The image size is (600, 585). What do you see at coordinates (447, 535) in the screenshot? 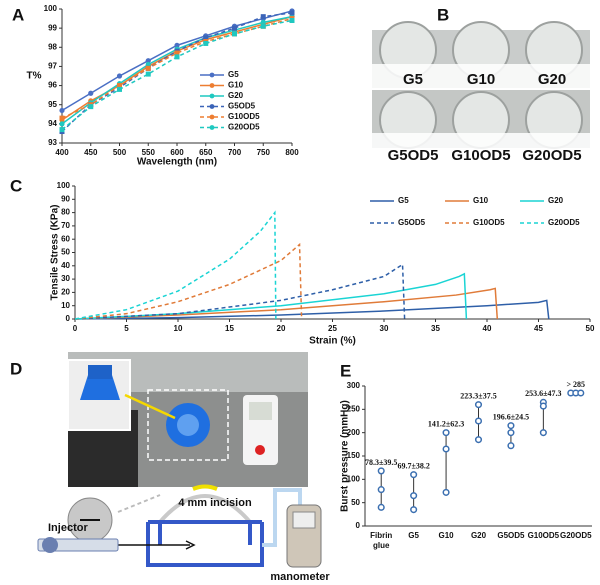
I see `x-tick-label: G10` at bounding box center [447, 535].